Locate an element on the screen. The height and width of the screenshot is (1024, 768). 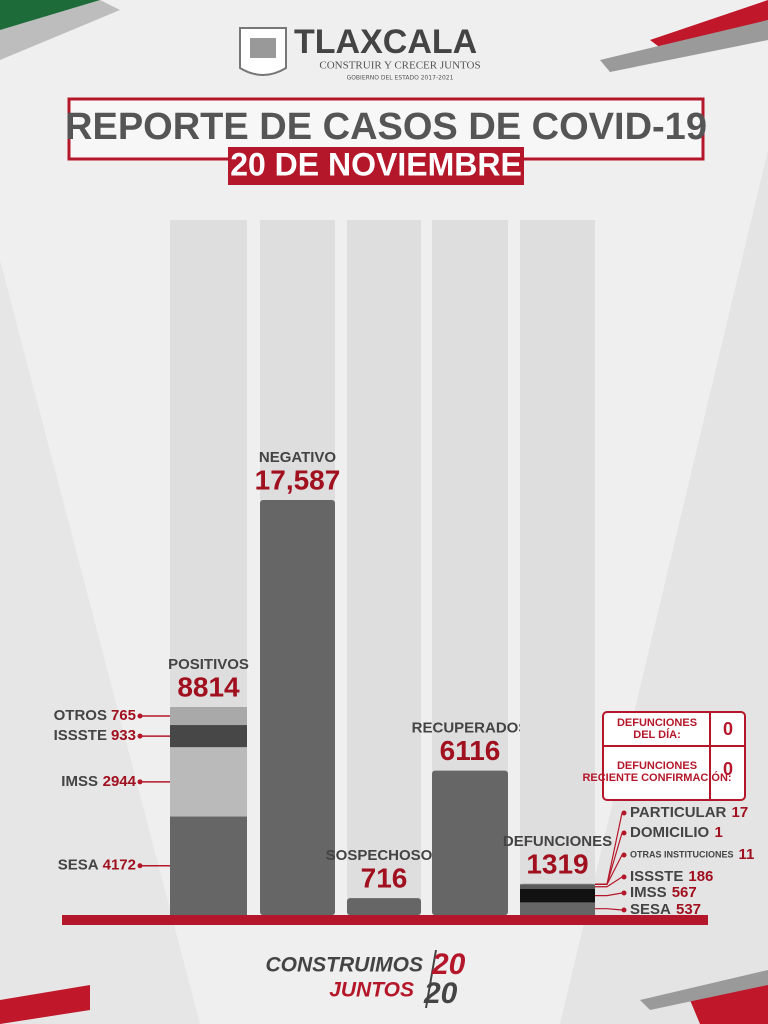
footer: CONSTRUIMOS JUNTOS 20 20 is located at coordinates (366, 979).